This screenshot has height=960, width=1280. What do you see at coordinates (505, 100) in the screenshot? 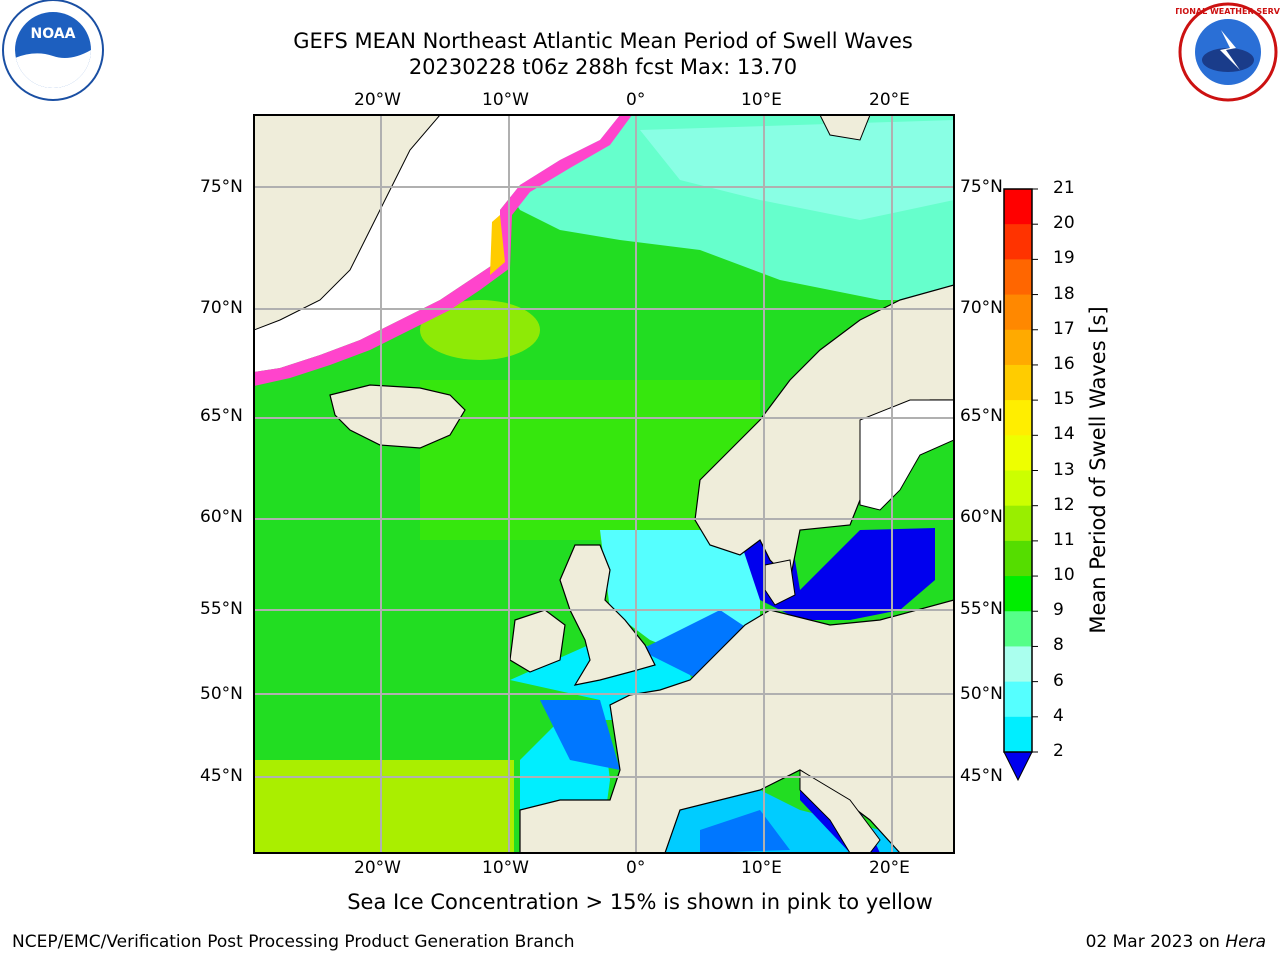
I see `lon-top-label: 10°W` at bounding box center [505, 100].